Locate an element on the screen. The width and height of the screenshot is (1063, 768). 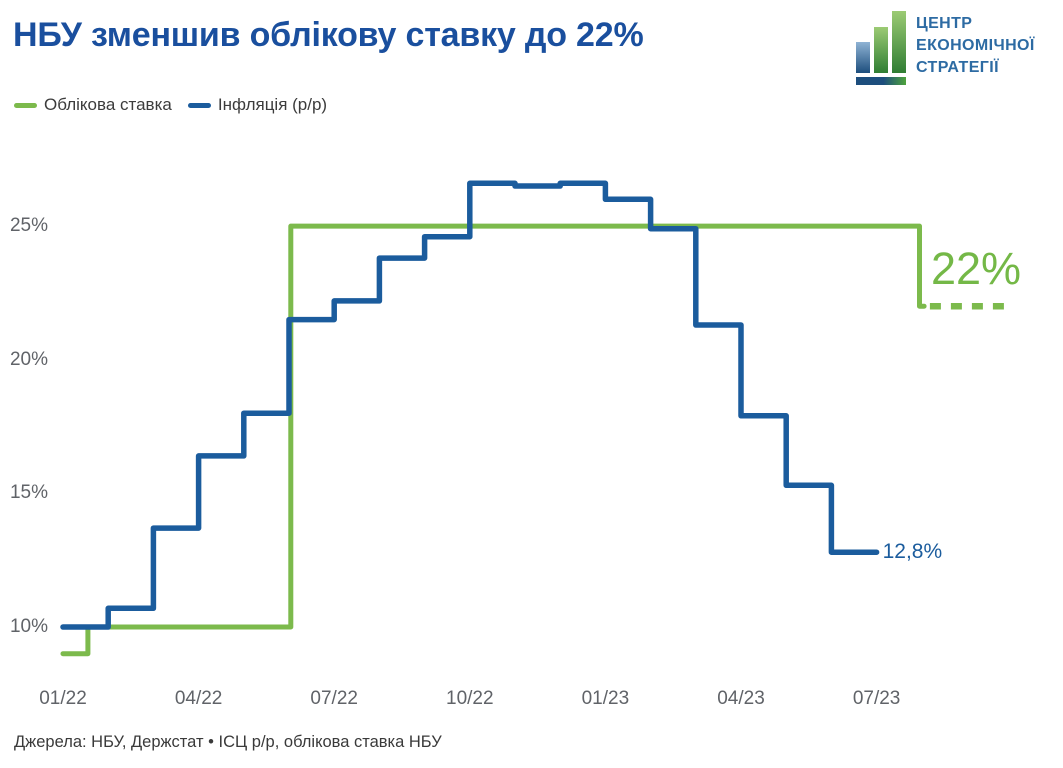
x-axis-label-07-23: 07/23 is located at coordinates (876, 698).